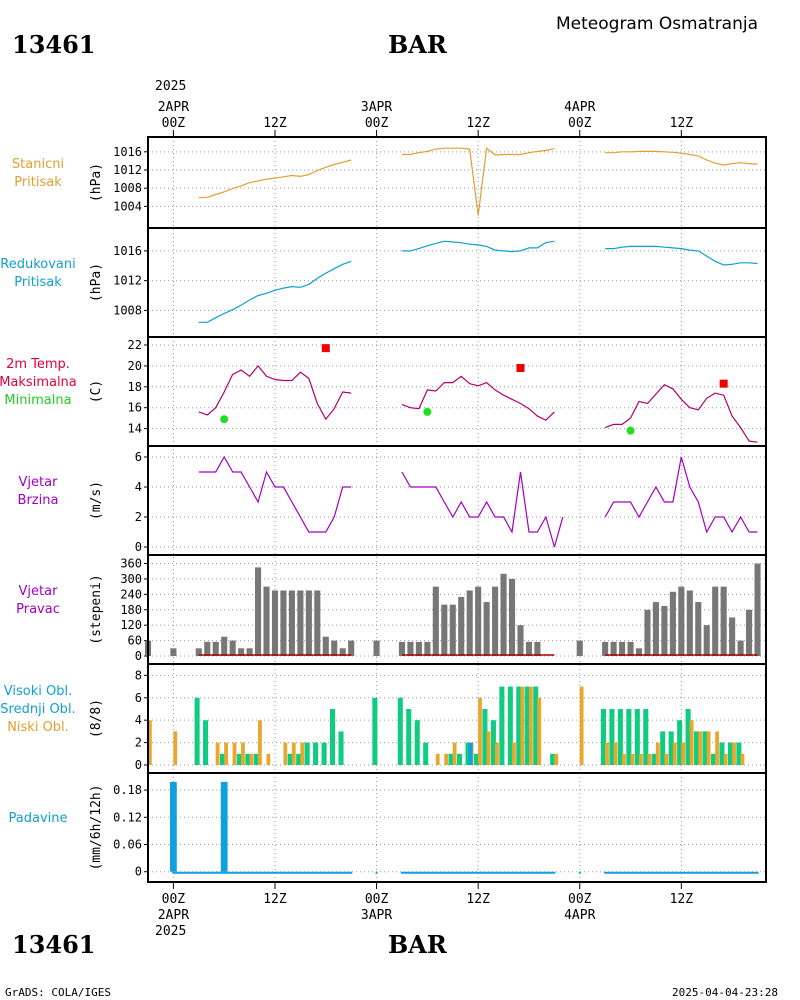 The image size is (800, 1000). Describe the element at coordinates (138, 698) in the screenshot. I see `y-tick-label: 6` at that location.